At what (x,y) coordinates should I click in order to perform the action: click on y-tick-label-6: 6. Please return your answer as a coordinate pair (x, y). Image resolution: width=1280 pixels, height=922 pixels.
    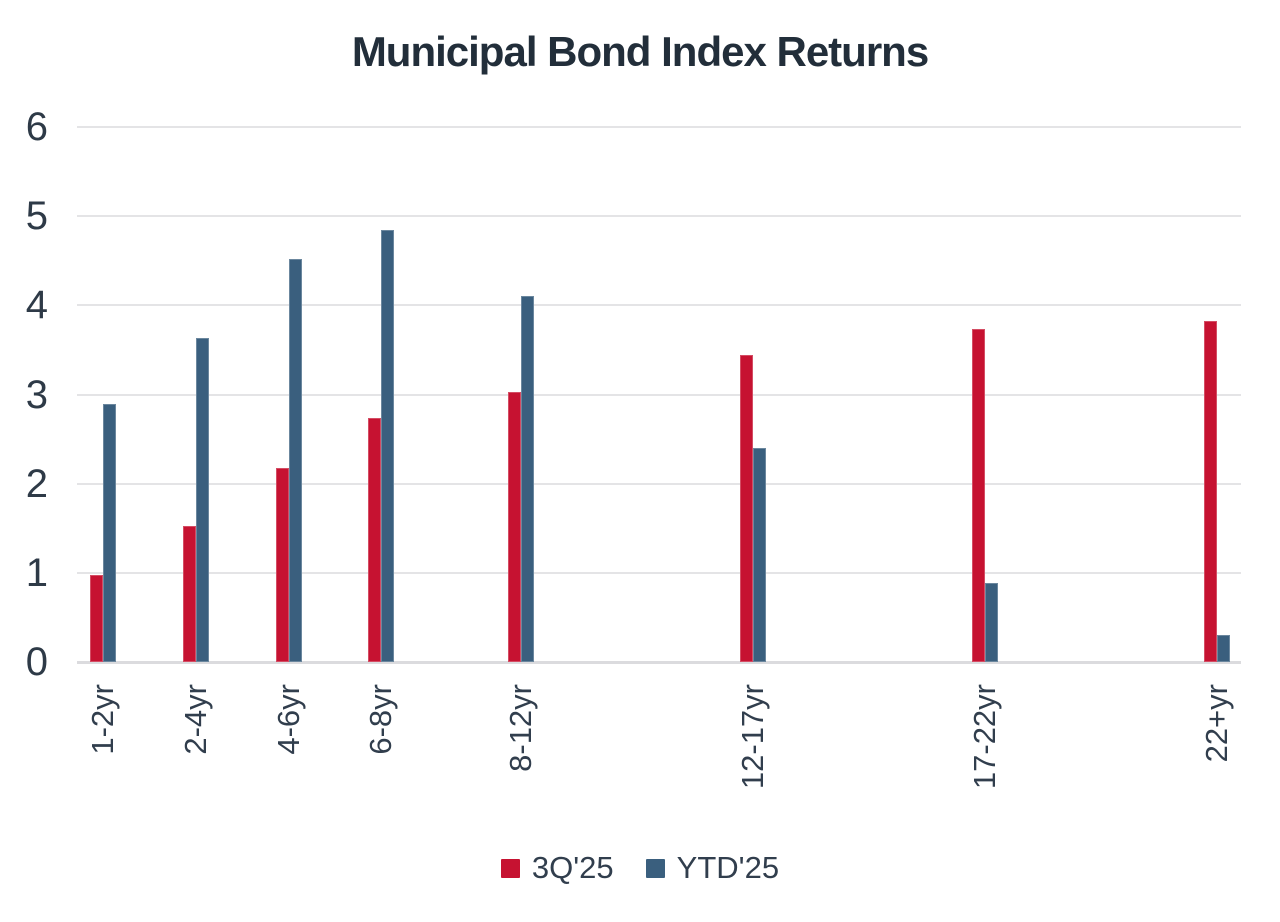
    Looking at the image, I should click on (36, 127).